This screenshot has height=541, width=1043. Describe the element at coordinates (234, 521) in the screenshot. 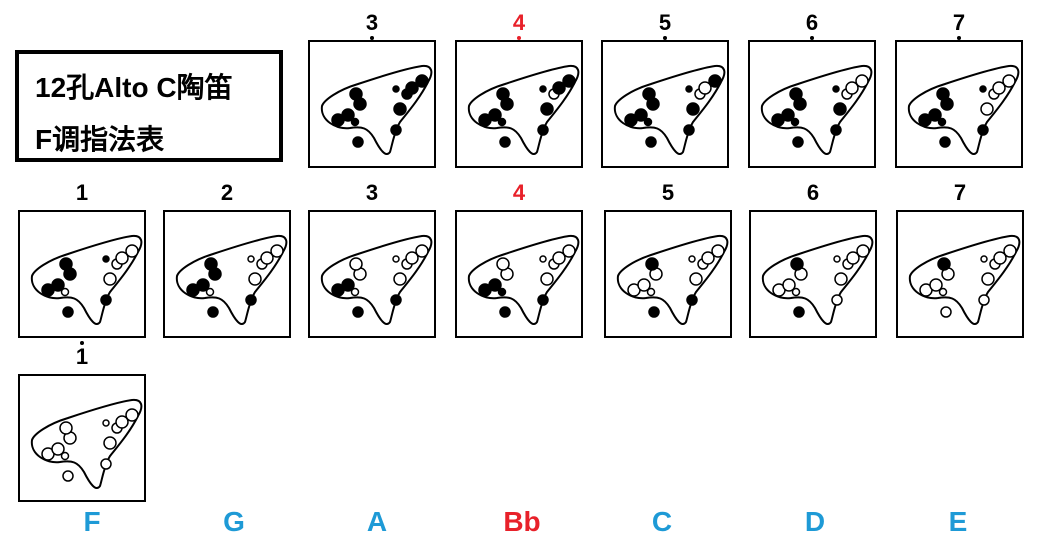

I see `key-label: G` at that location.